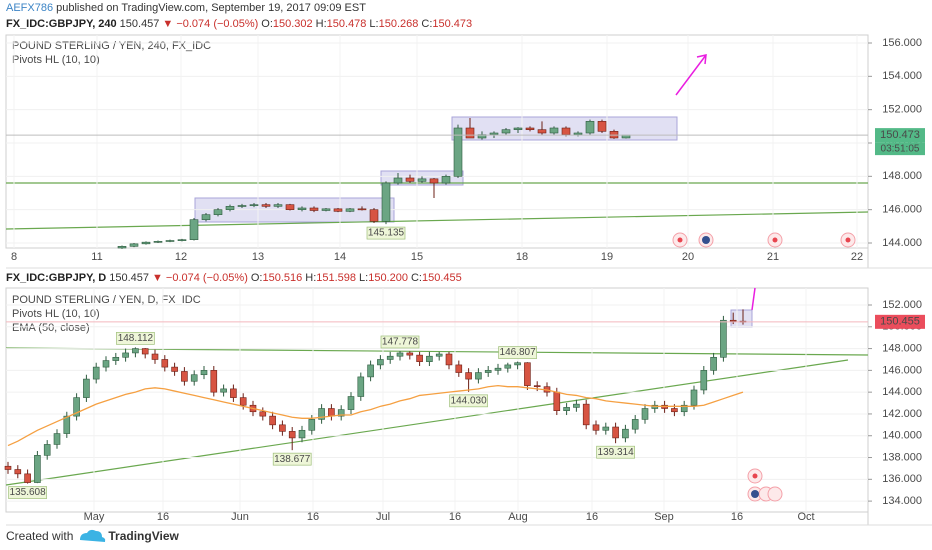 The width and height of the screenshot is (932, 550). What do you see at coordinates (56, 314) in the screenshot?
I see `indicator: Pivots HL (10, 10)` at bounding box center [56, 314].